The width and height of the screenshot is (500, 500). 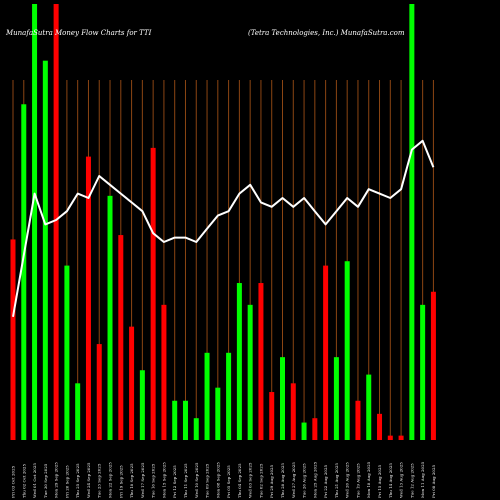 What do you see at coordinates (207, 480) in the screenshot?
I see `x-tick-label: Tue 09 Sep 2025` at bounding box center [207, 480].